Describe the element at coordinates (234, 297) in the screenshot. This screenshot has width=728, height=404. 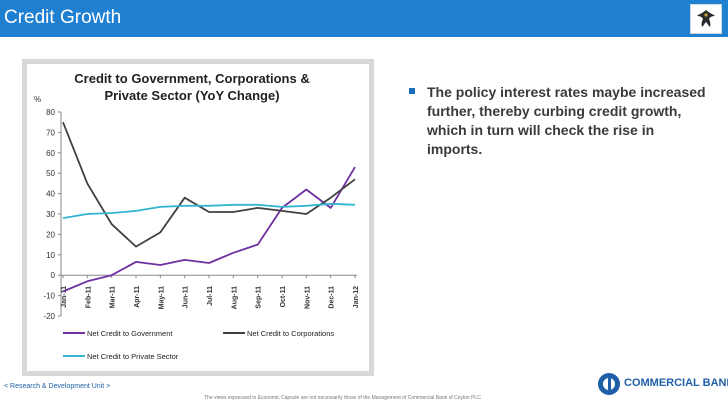
I see `x-tick-label: Aug-11` at that location.